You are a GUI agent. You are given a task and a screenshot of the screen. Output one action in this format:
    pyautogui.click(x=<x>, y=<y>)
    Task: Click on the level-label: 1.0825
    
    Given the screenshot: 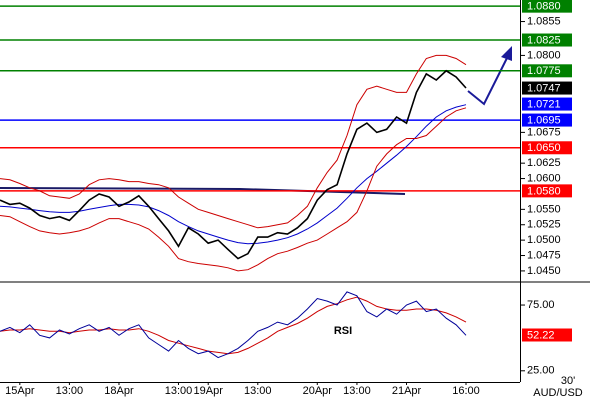 What is the action you would take?
    pyautogui.click(x=544, y=40)
    